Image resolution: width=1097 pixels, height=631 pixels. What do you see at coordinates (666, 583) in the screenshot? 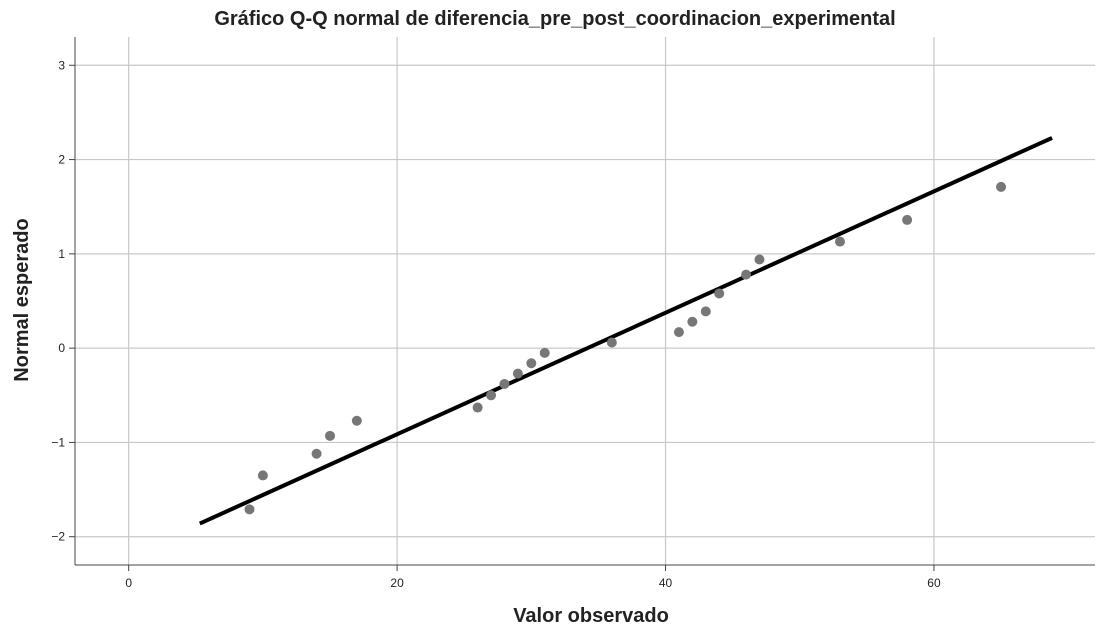
I see `x-tick-label: 40` at bounding box center [666, 583].